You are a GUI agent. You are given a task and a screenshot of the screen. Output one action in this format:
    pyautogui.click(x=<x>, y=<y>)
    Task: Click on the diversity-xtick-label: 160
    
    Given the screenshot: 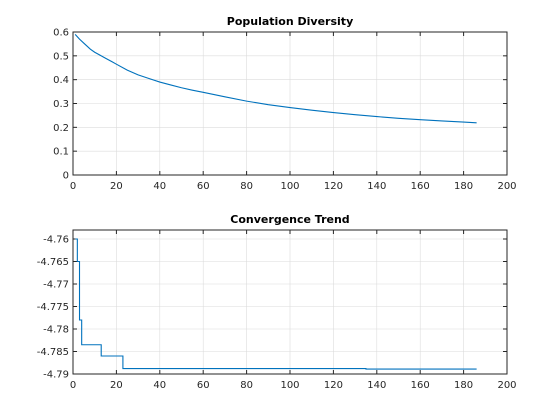 What is the action you would take?
    pyautogui.click(x=420, y=186)
    